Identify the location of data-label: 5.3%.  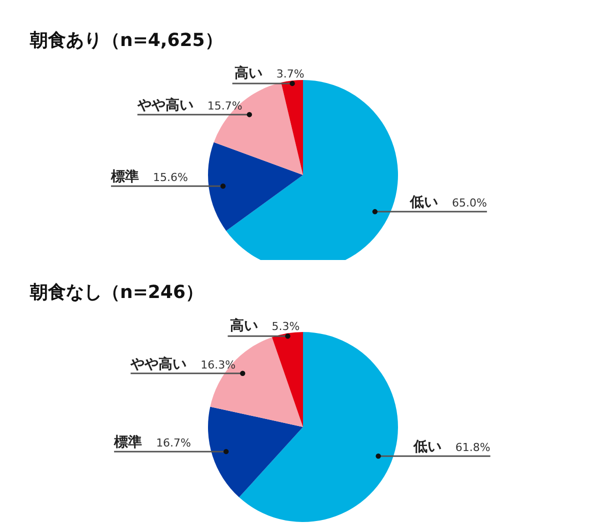
(286, 327).